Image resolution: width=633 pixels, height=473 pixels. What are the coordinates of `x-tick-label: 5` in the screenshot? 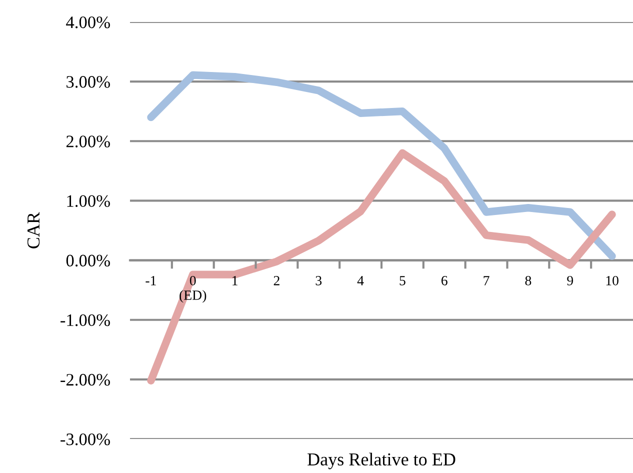 It's located at (403, 281).